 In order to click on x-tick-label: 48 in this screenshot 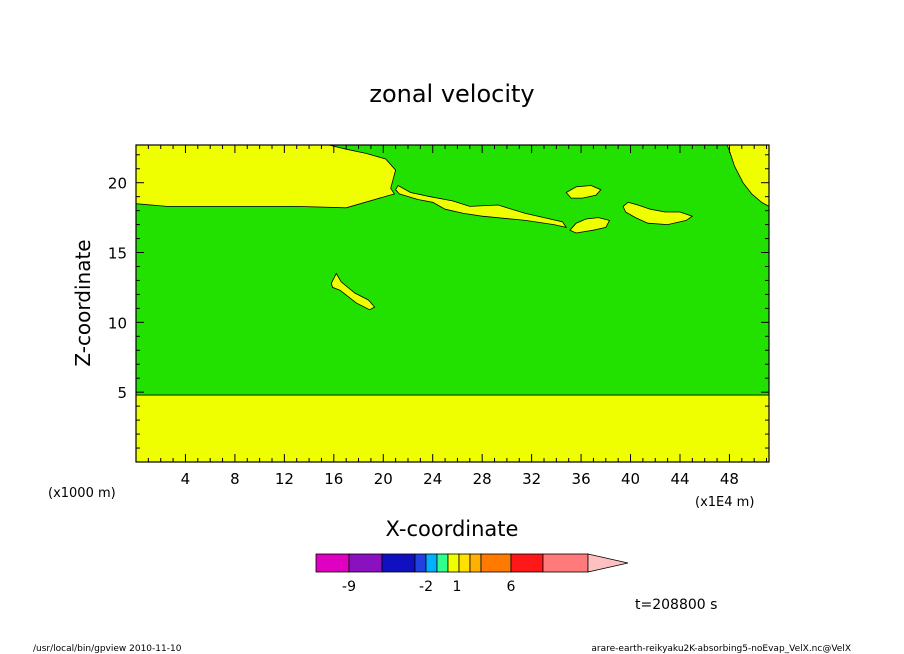, I will do `click(729, 479)`.